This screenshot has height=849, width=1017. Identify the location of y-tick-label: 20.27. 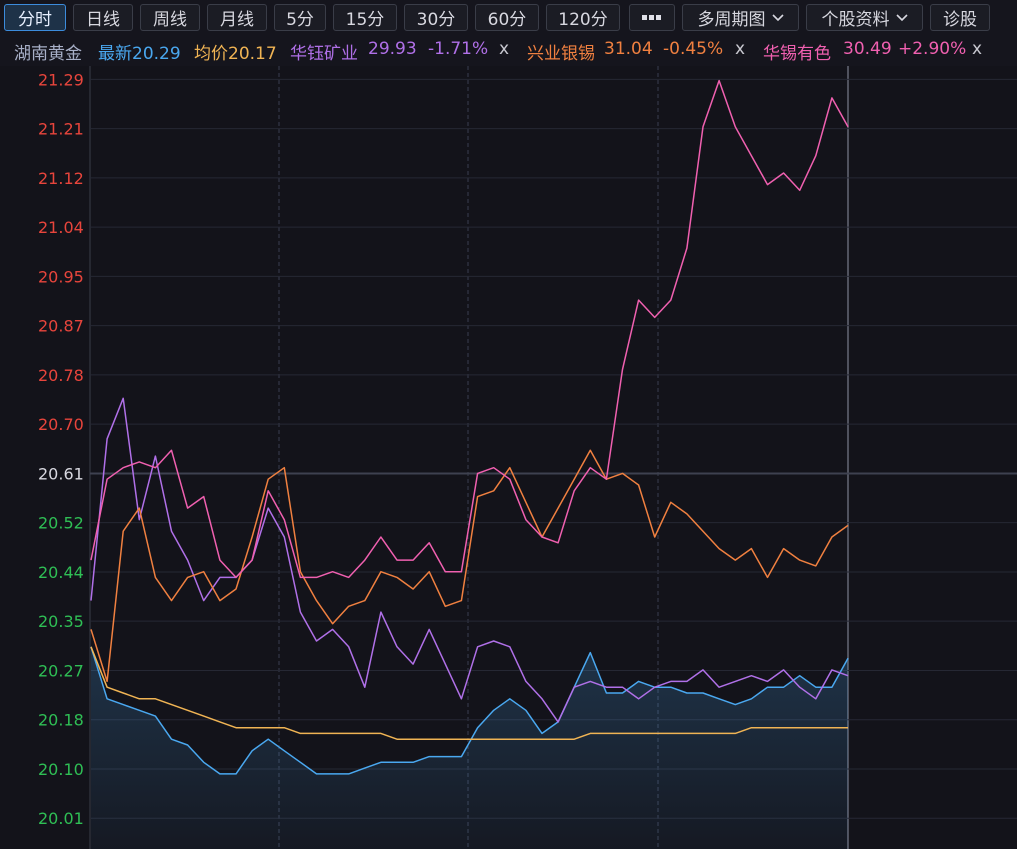
(61, 670).